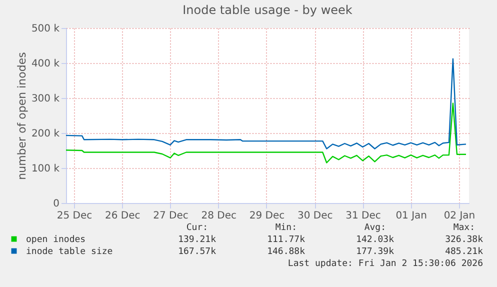 The image size is (497, 287). Describe the element at coordinates (375, 252) in the screenshot. I see `text: 177.39k` at that location.